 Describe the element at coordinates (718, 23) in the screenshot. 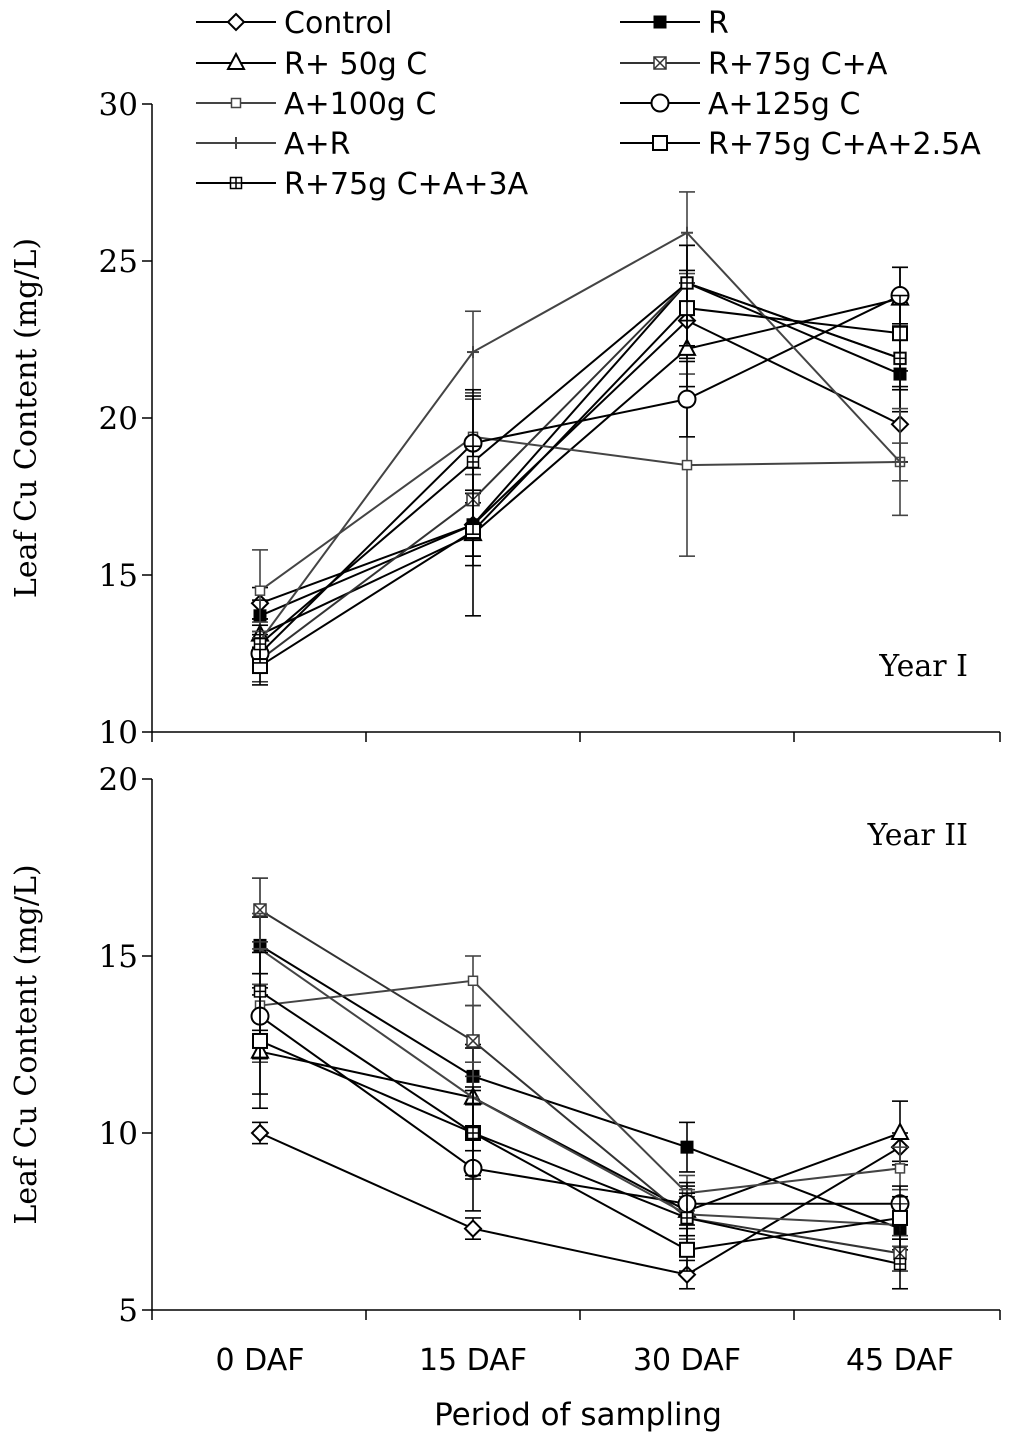

I see `legend-label: R` at that location.